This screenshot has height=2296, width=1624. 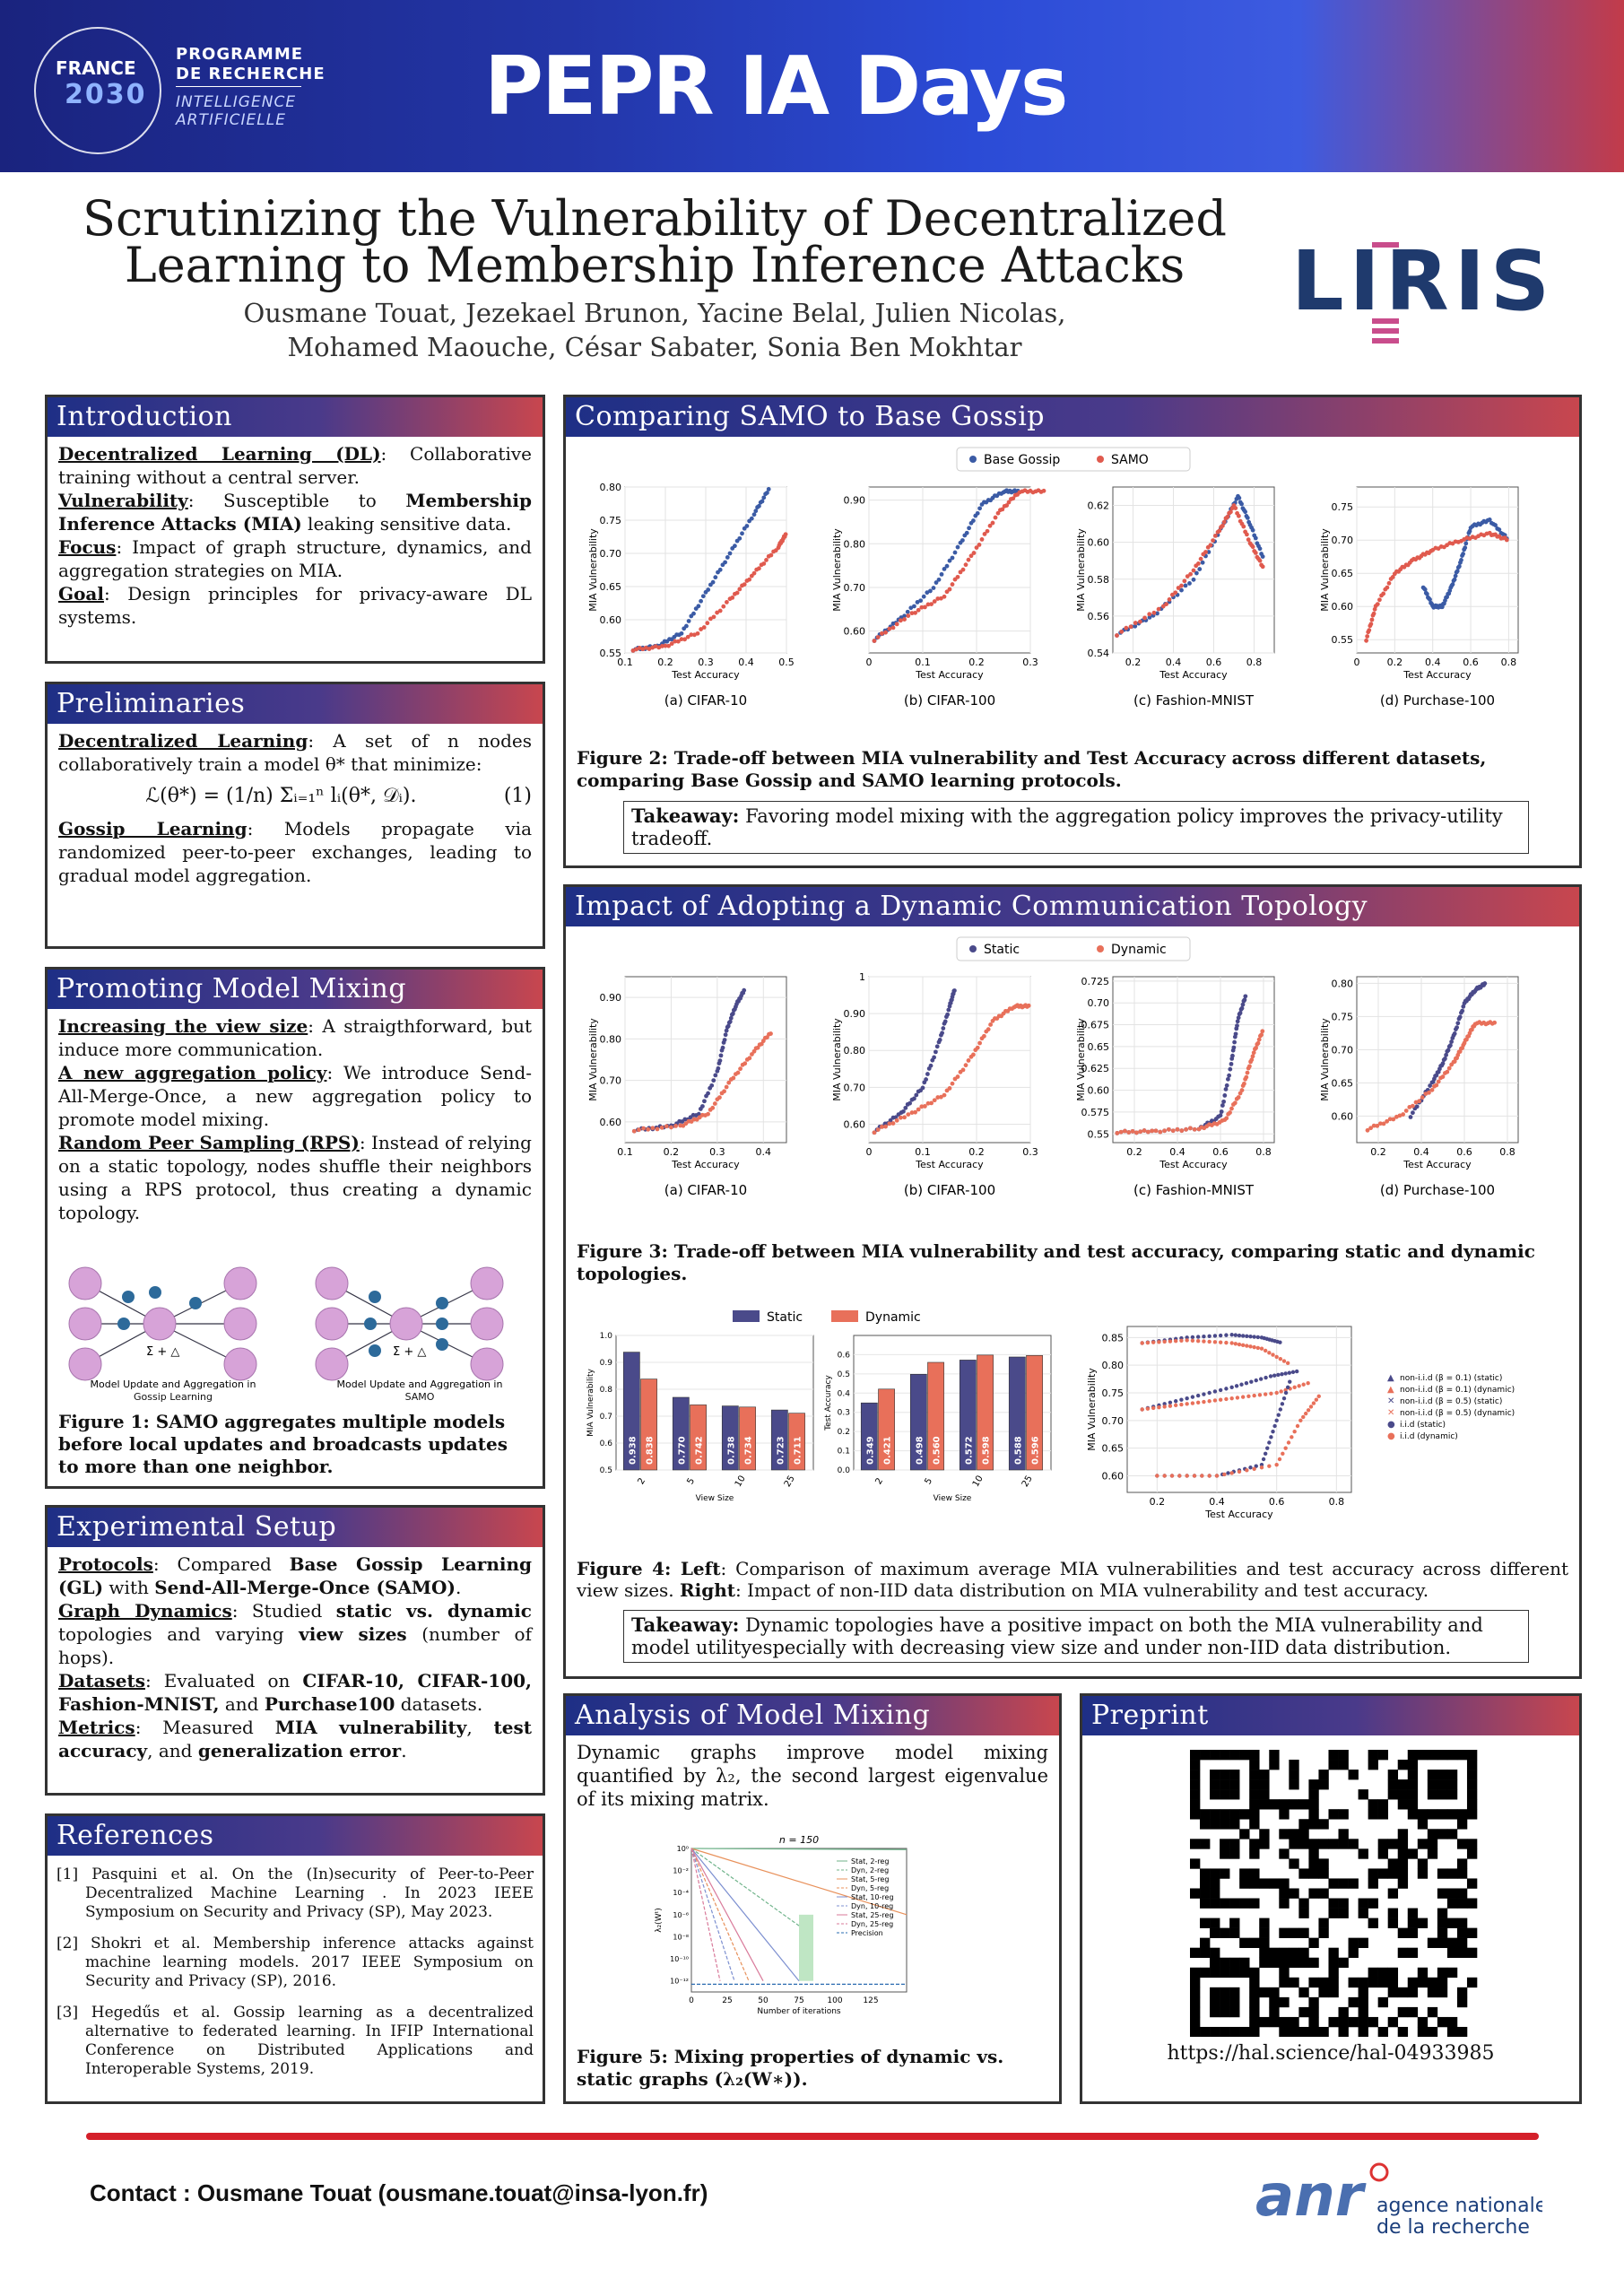 What do you see at coordinates (1437, 570) in the screenshot?
I see `plot-frame` at bounding box center [1437, 570].